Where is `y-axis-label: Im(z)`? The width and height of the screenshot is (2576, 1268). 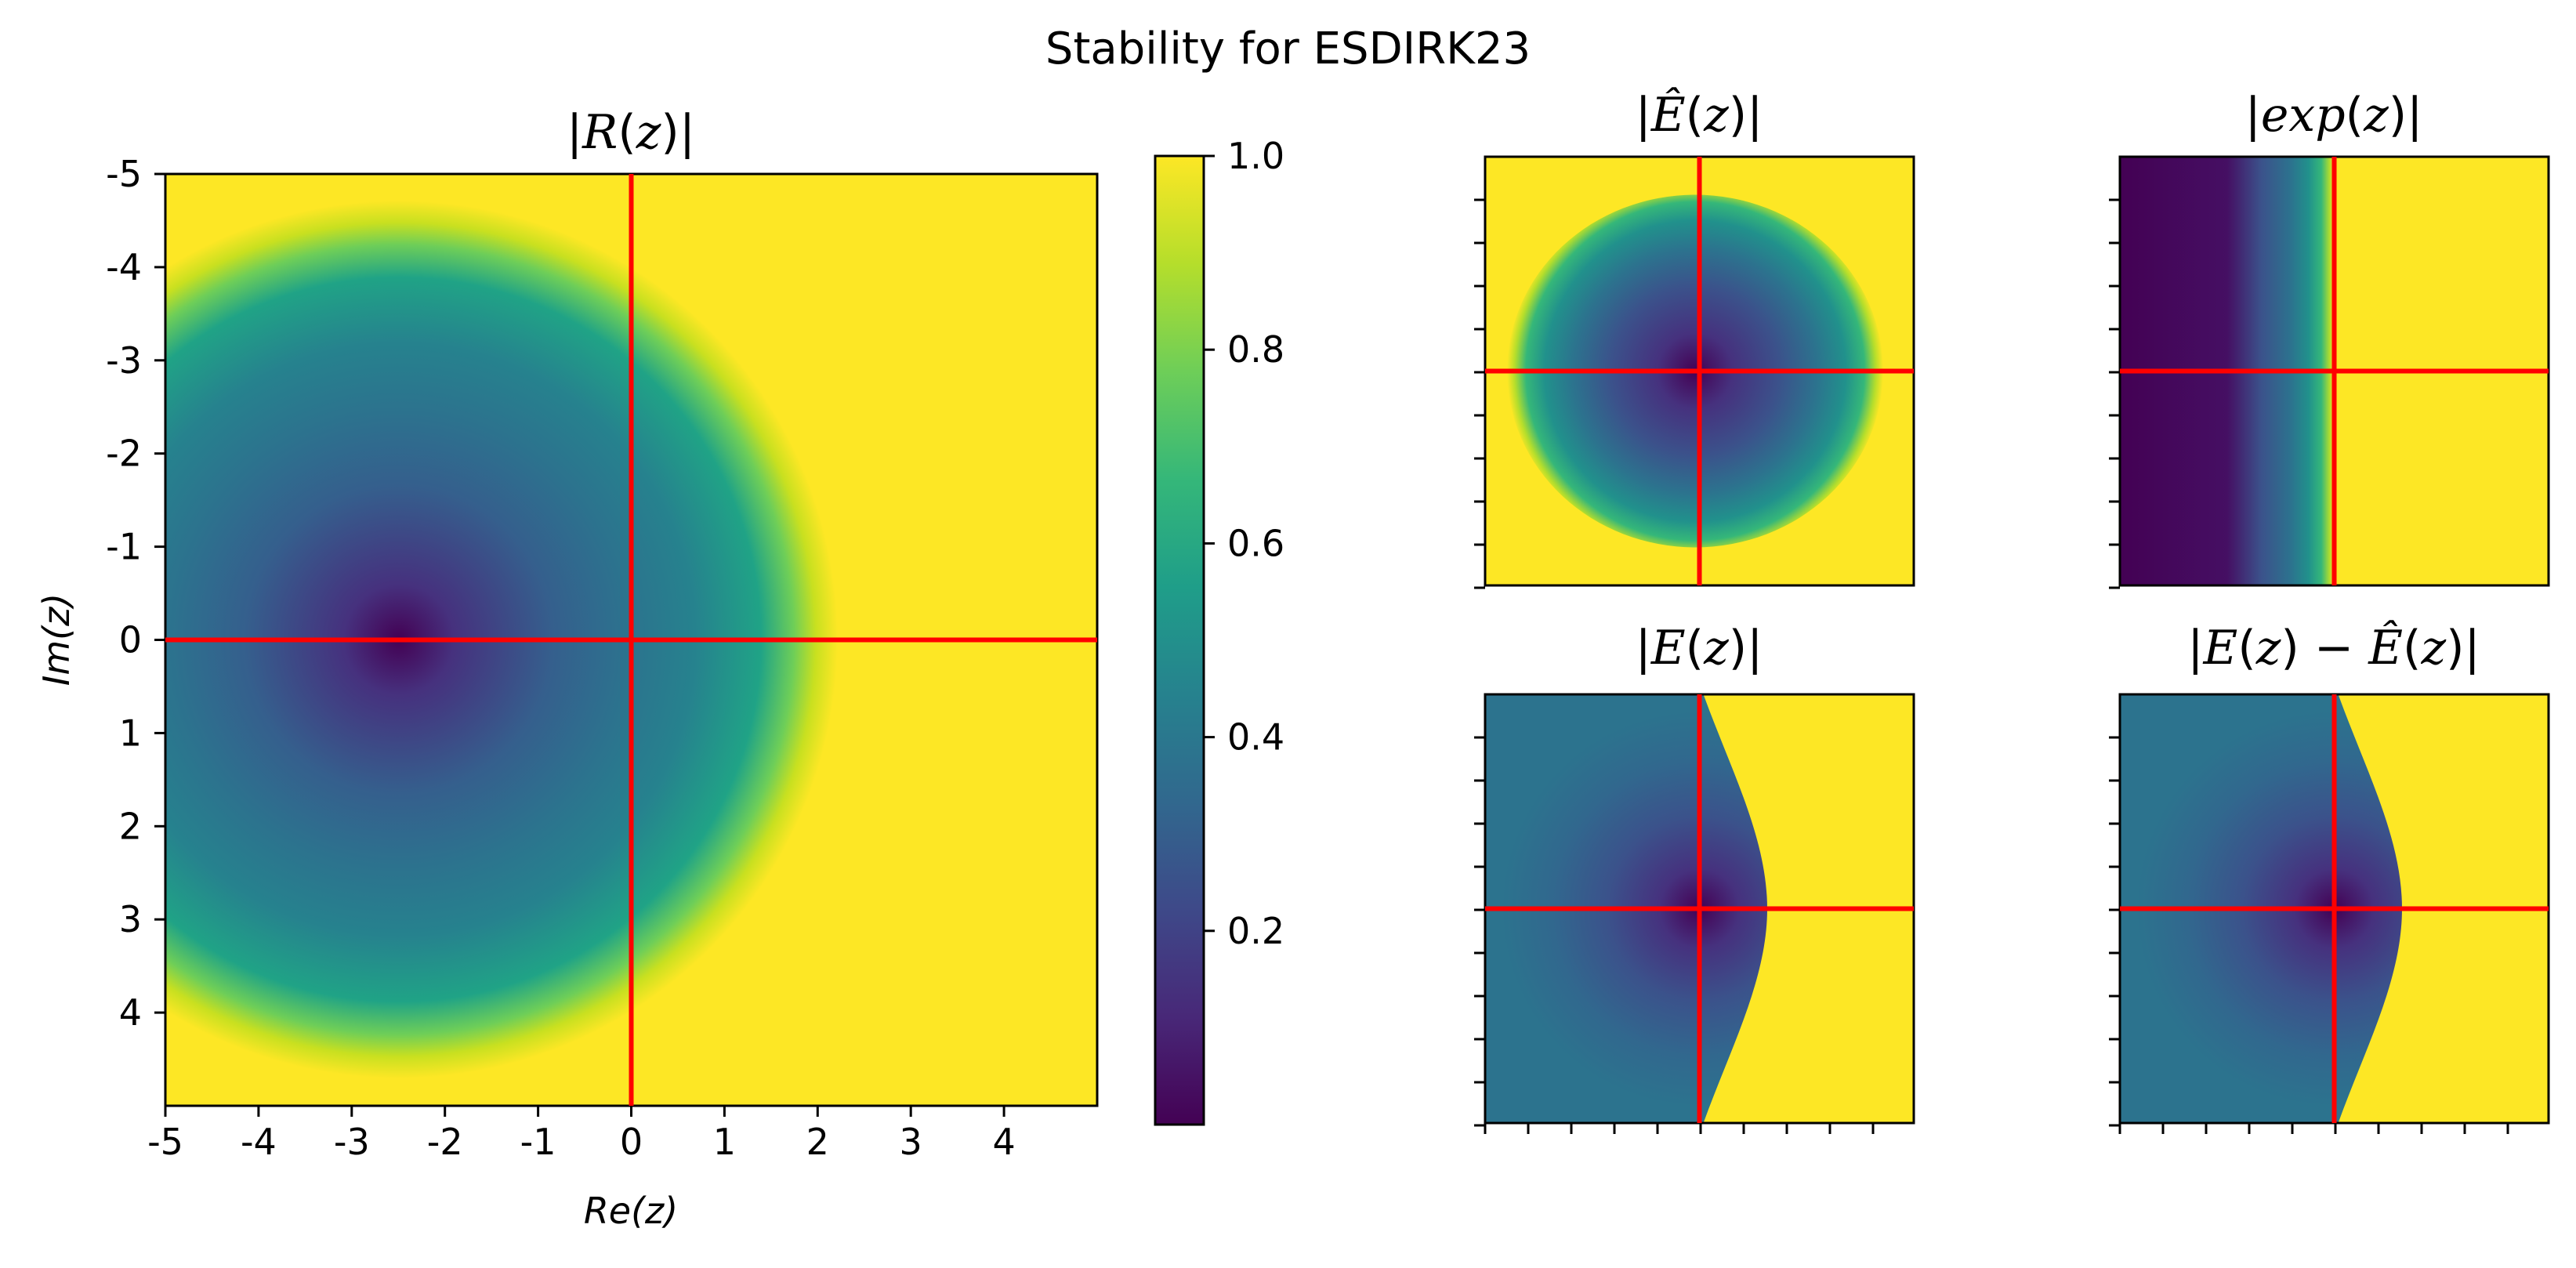 y-axis-label: Im(z) is located at coordinates (56, 640).